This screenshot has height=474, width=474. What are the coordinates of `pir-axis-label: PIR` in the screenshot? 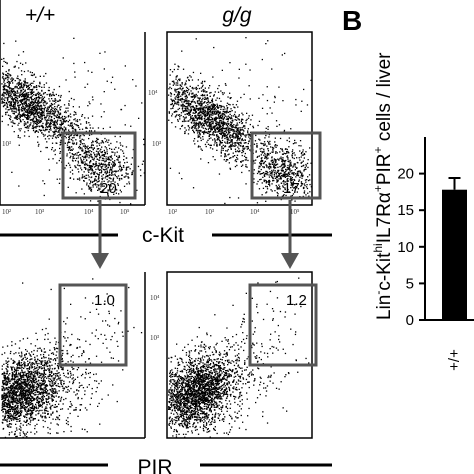 It's located at (154, 465).